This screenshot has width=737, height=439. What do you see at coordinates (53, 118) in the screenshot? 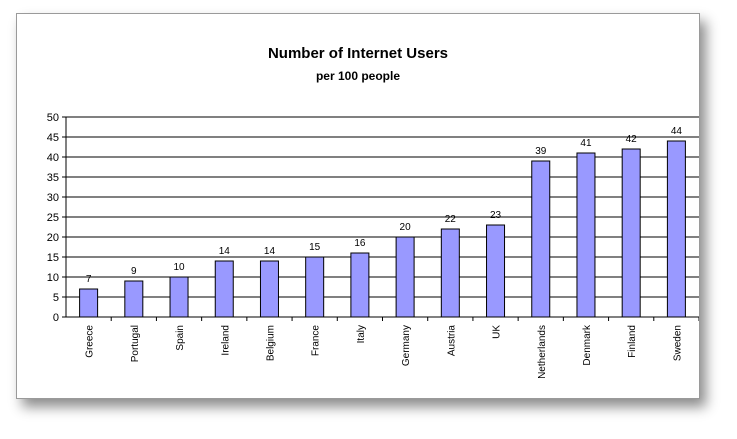
I see `y-tick-label: 50` at bounding box center [53, 118].